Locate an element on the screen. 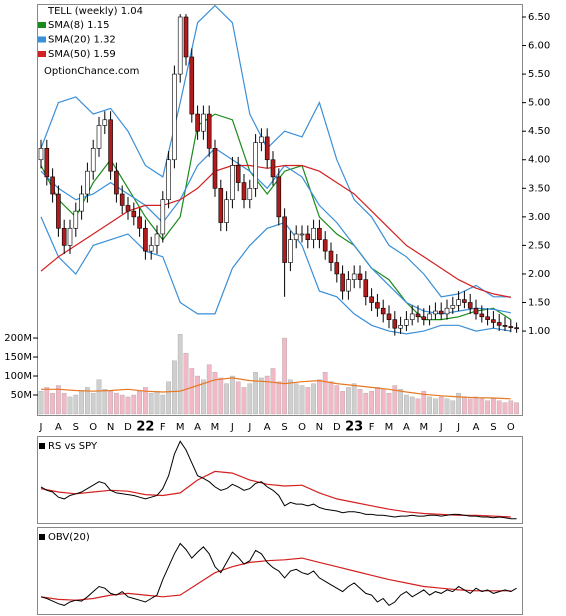 The height and width of the screenshot is (616, 566). y-tick-label: 2.50 is located at coordinates (539, 245).